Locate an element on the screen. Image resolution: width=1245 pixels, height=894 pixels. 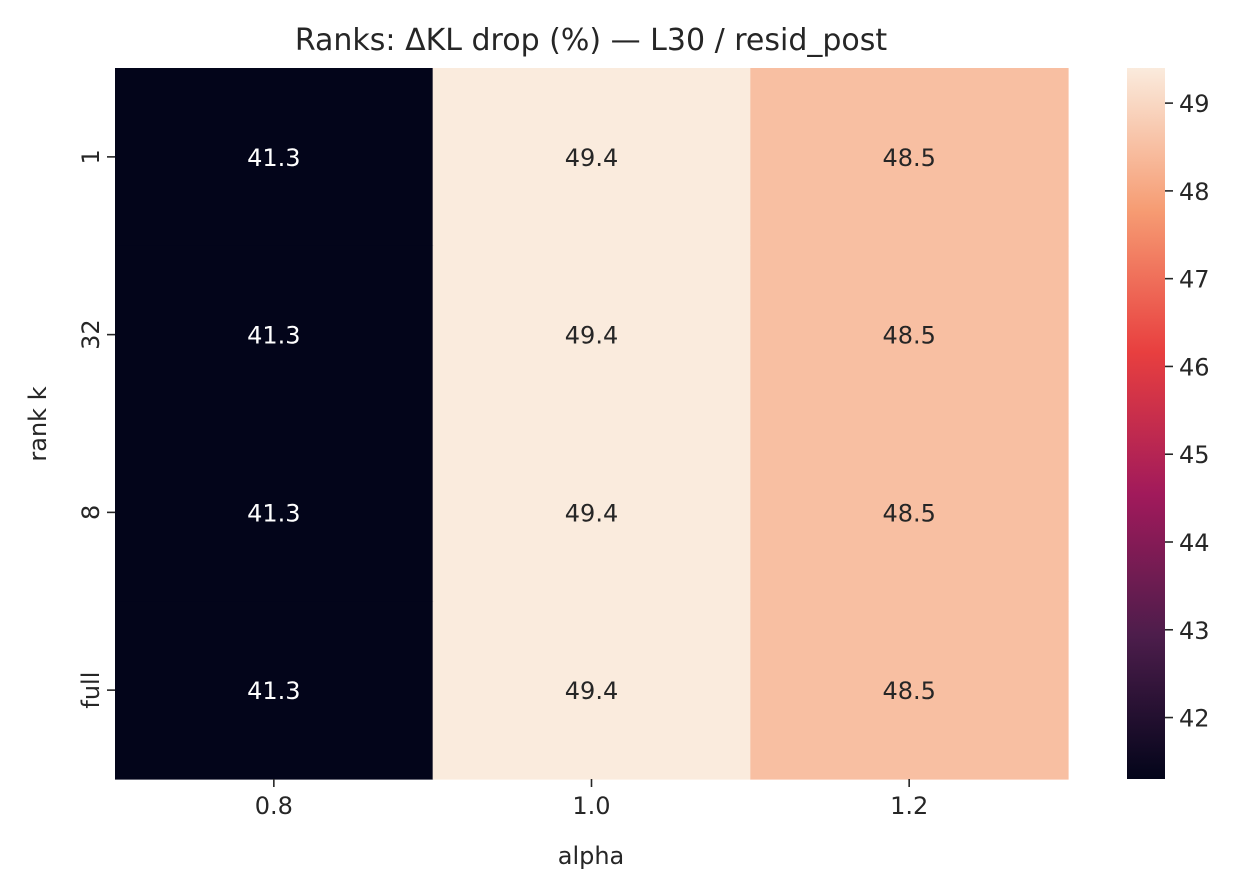
colorbar-tick-label: 42 is located at coordinates (1194, 719).